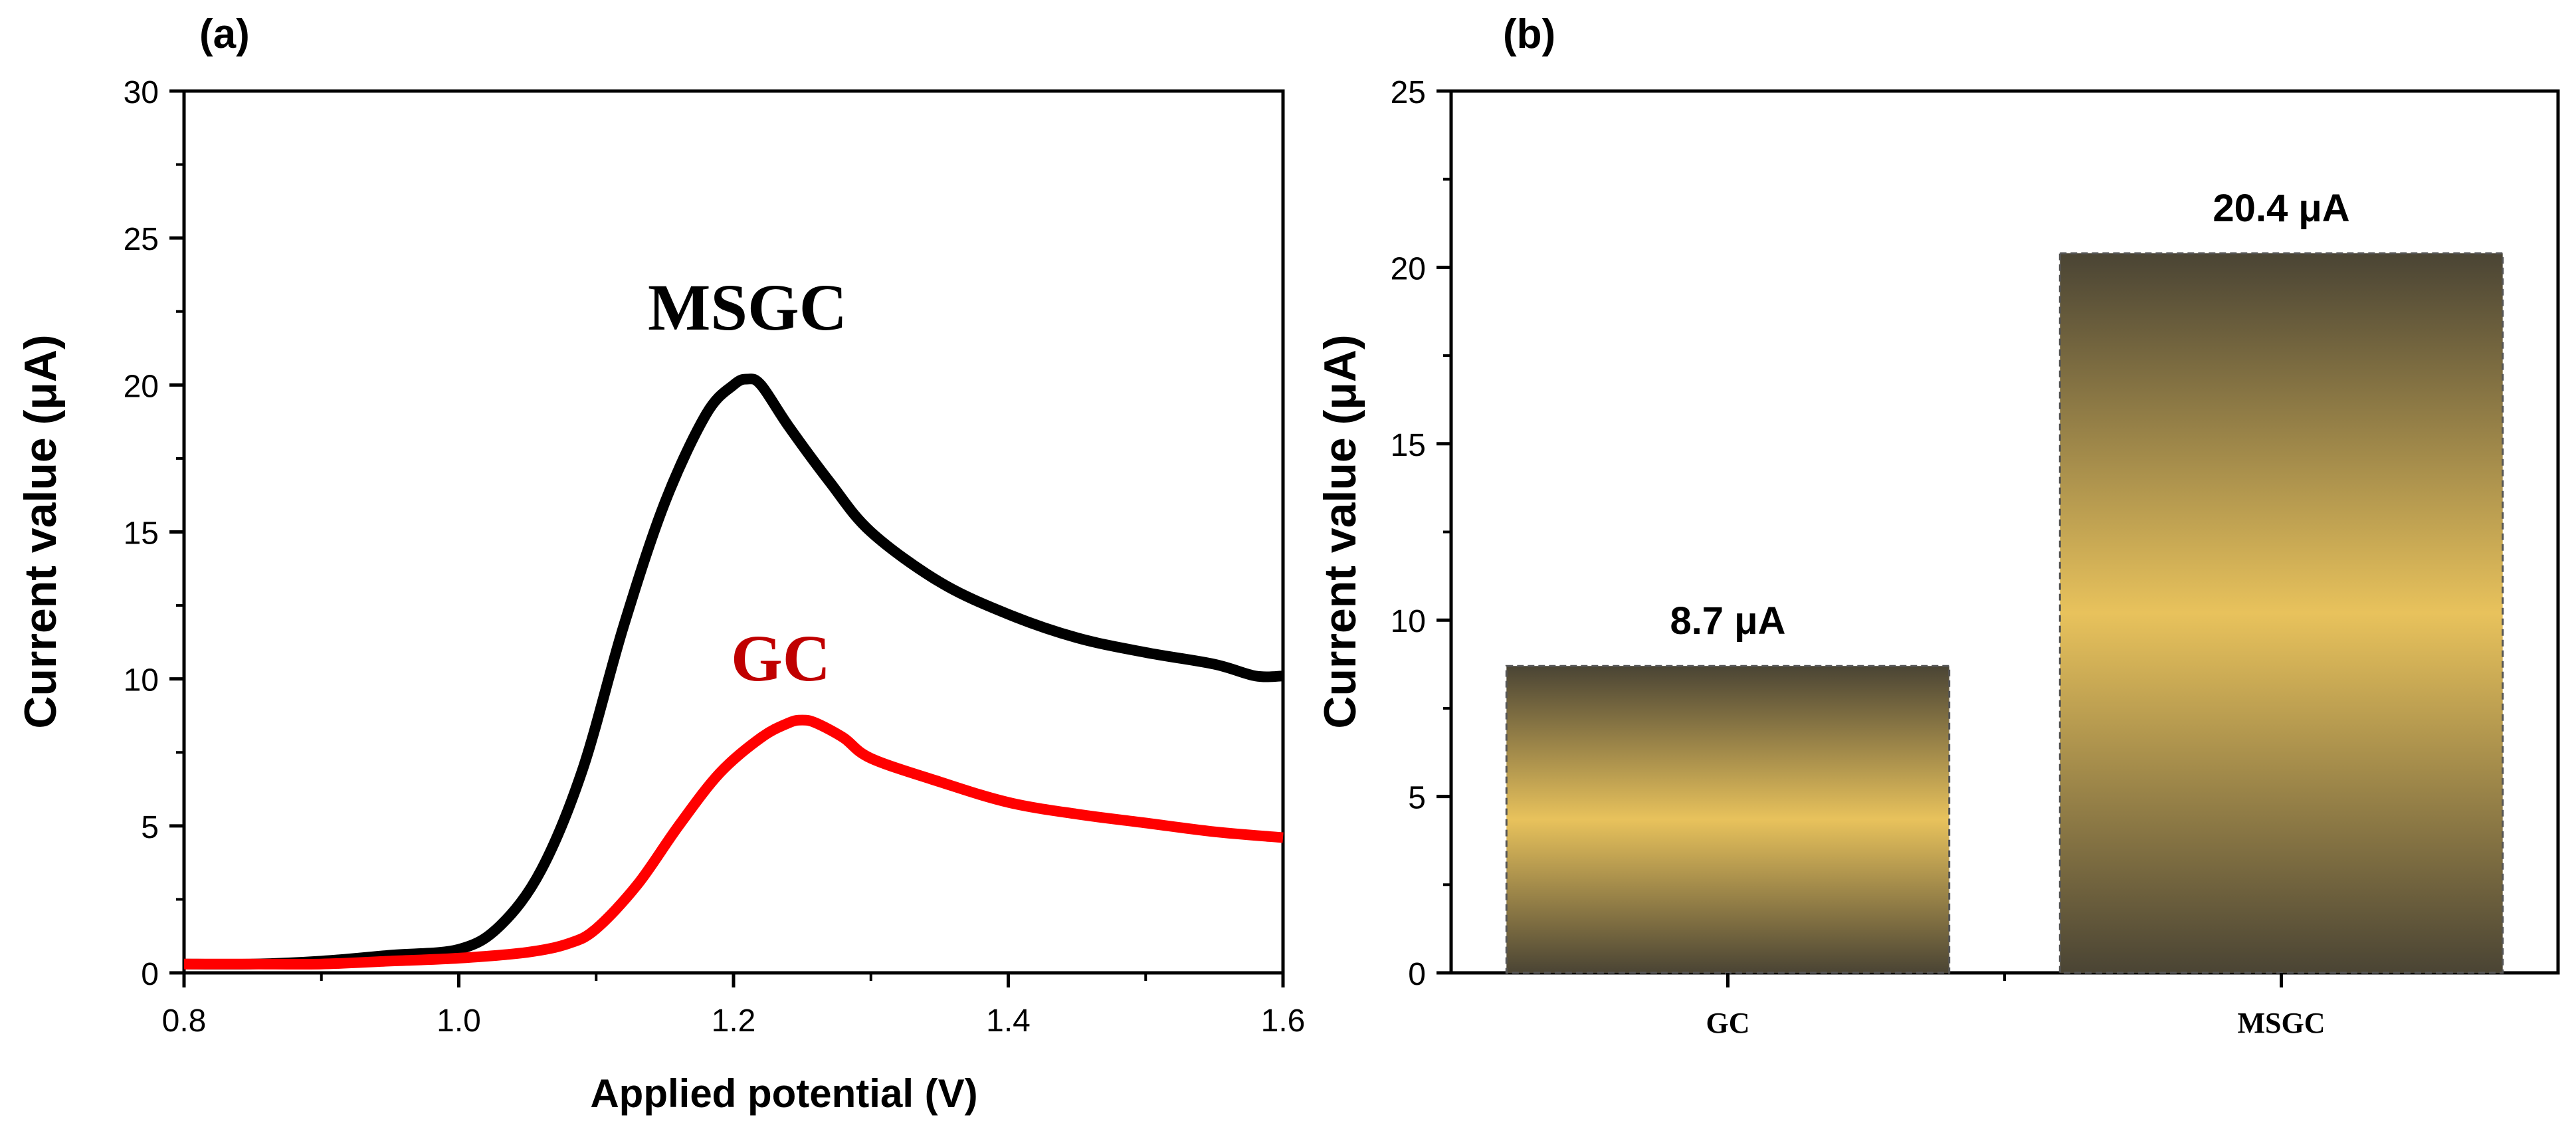  Describe the element at coordinates (1417, 798) in the screenshot. I see `y-tick-label-b: 5` at that location.